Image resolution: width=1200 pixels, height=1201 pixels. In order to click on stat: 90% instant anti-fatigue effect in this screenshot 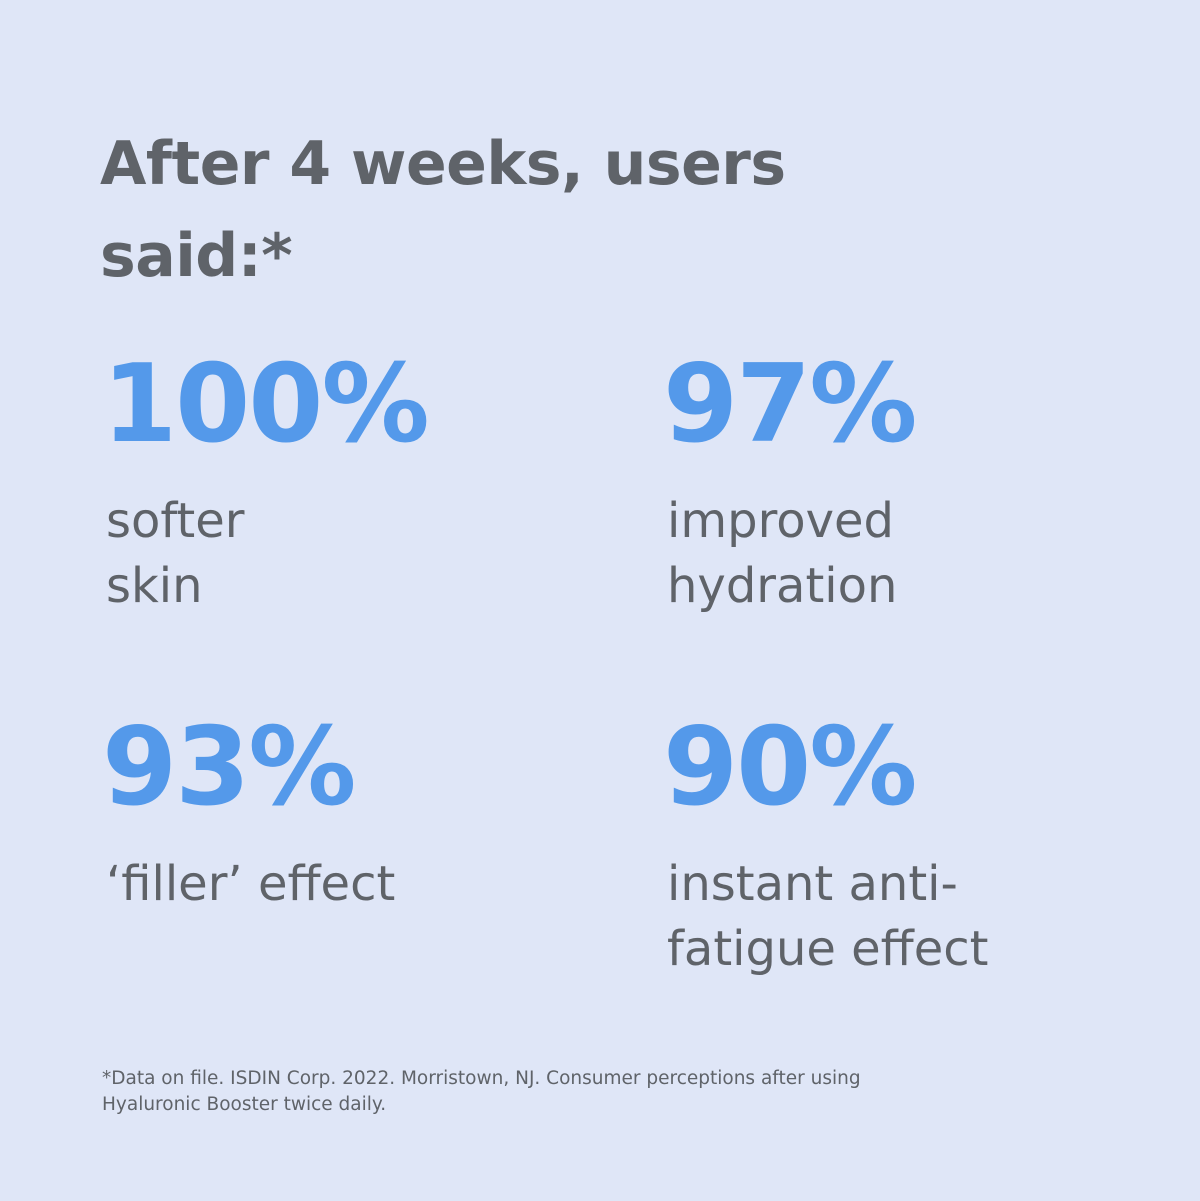, I will do `click(923, 845)`.